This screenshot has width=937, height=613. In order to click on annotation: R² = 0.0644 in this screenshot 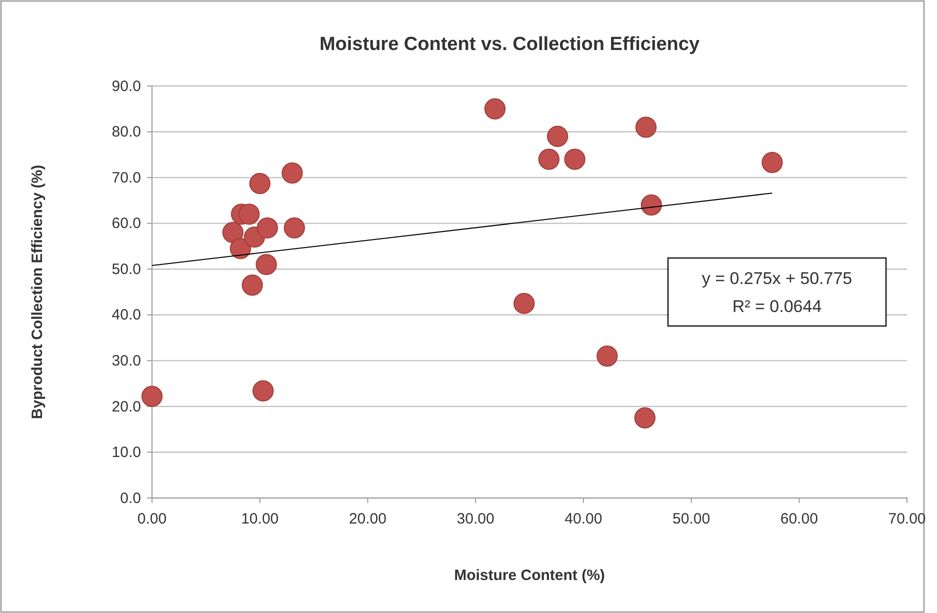, I will do `click(777, 306)`.